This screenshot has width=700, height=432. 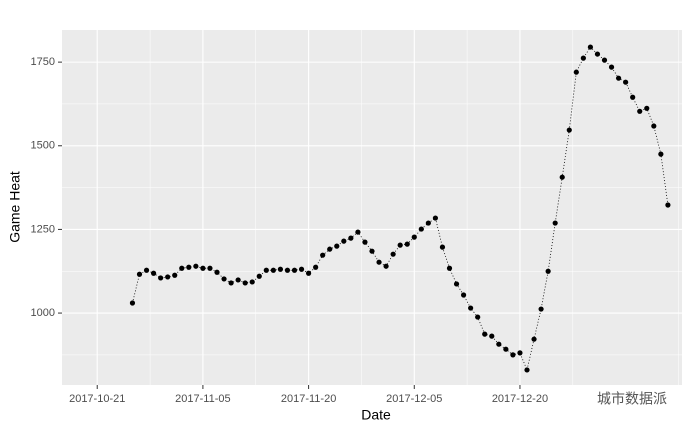 I want to click on y-tick-label: 1250, so click(x=43, y=229).